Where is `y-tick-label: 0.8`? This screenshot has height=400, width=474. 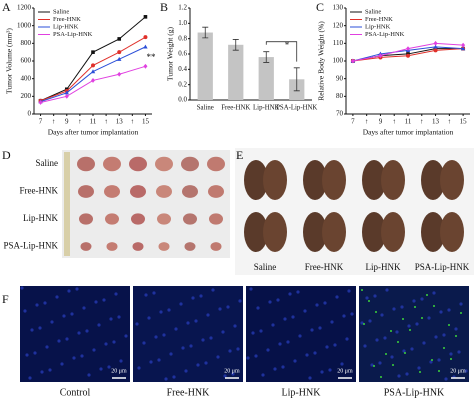 y-tick-label: 0.8 is located at coordinates (182, 38).